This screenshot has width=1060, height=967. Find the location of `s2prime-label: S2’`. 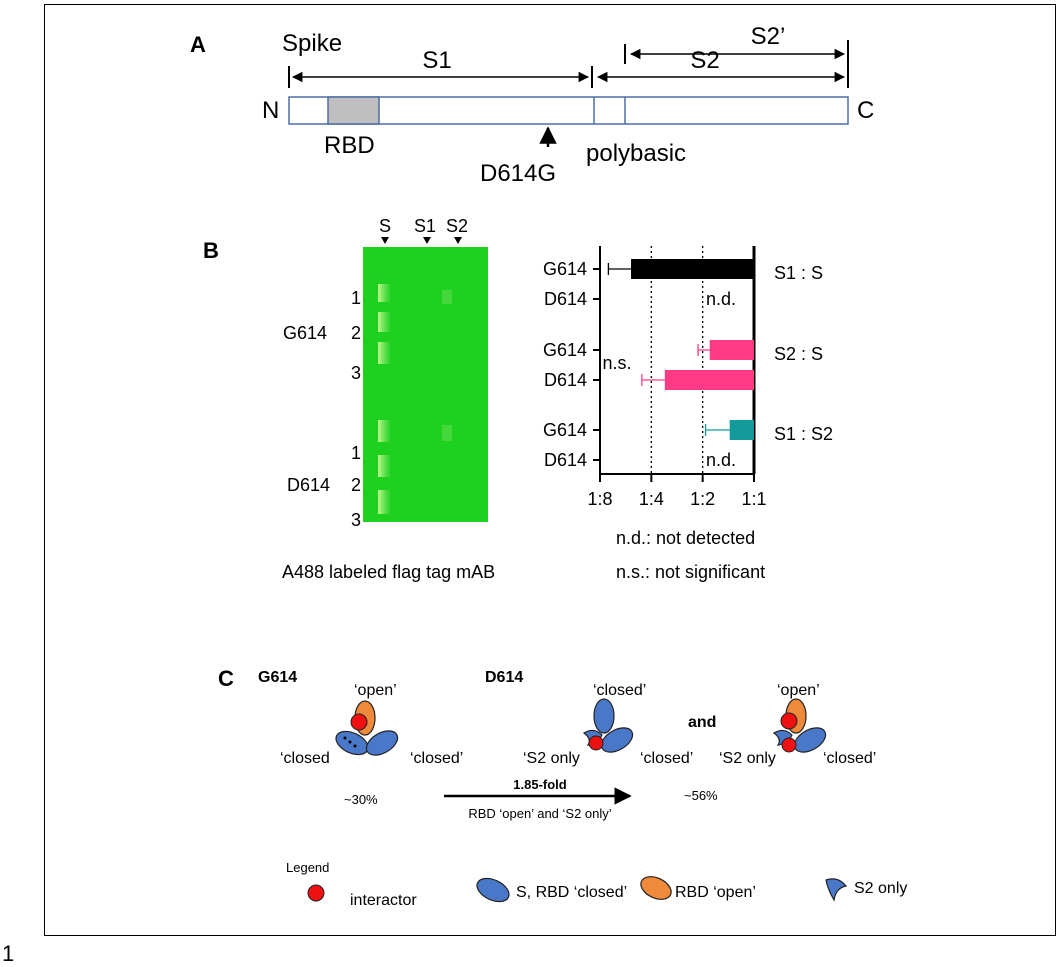

s2prime-label: S2’ is located at coordinates (768, 36).